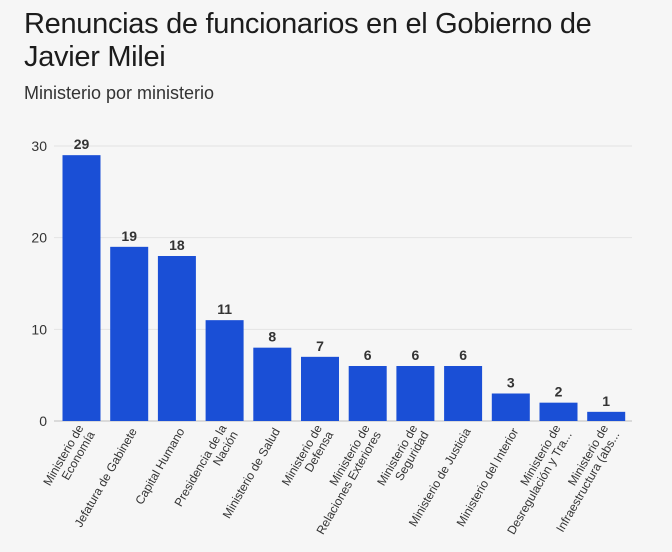 The height and width of the screenshot is (552, 672). What do you see at coordinates (129, 236) in the screenshot?
I see `data-label: 19` at bounding box center [129, 236].